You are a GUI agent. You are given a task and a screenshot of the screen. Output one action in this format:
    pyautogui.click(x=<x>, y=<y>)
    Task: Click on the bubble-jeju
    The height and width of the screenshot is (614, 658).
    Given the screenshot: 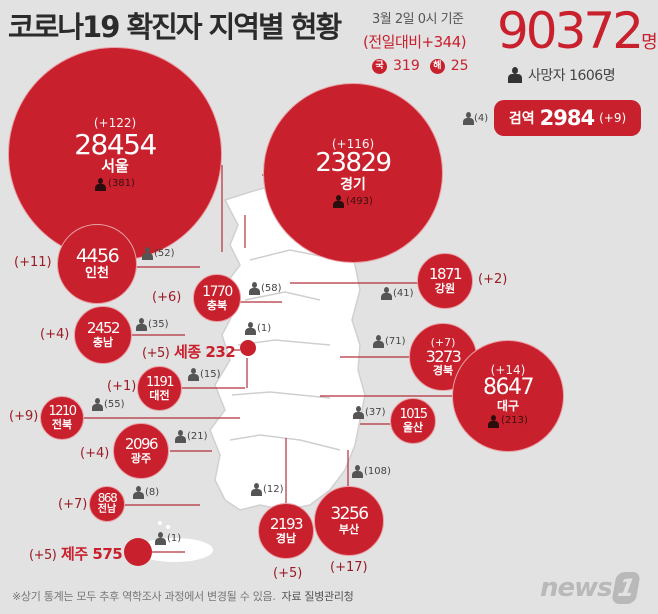 What is the action you would take?
    pyautogui.click(x=138, y=552)
    